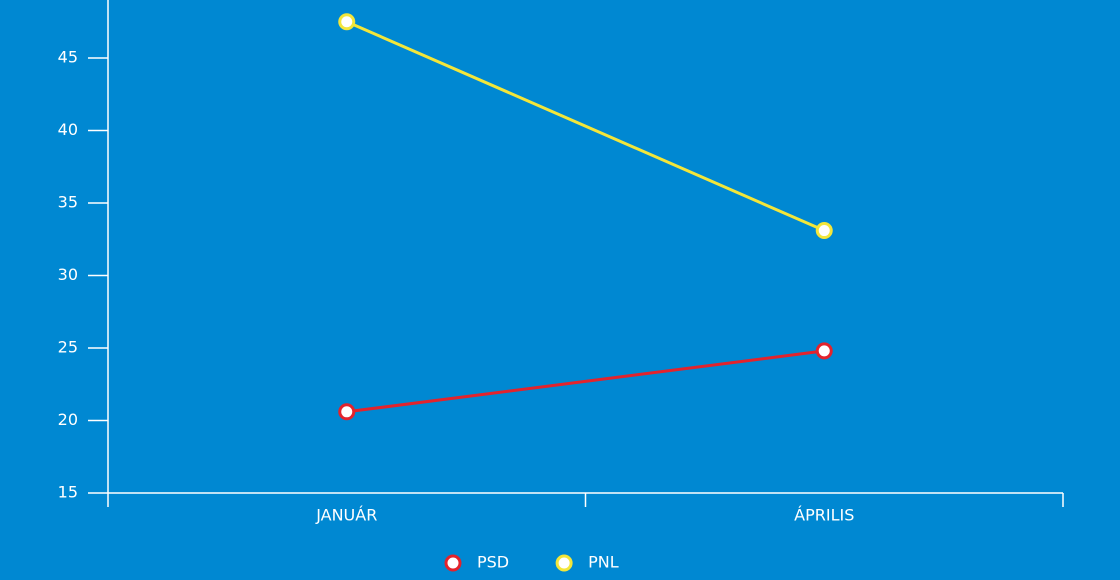 Image resolution: width=1120 pixels, height=580 pixels. Describe the element at coordinates (603, 562) in the screenshot. I see `legend-label: PNL` at that location.